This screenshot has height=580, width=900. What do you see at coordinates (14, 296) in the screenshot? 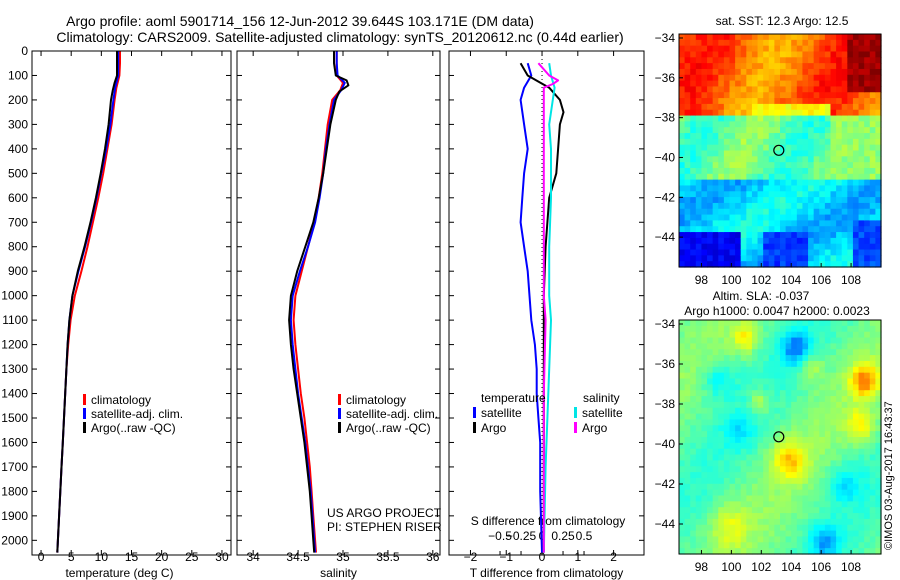
I see `y-tick-label: 1000` at bounding box center [14, 296].